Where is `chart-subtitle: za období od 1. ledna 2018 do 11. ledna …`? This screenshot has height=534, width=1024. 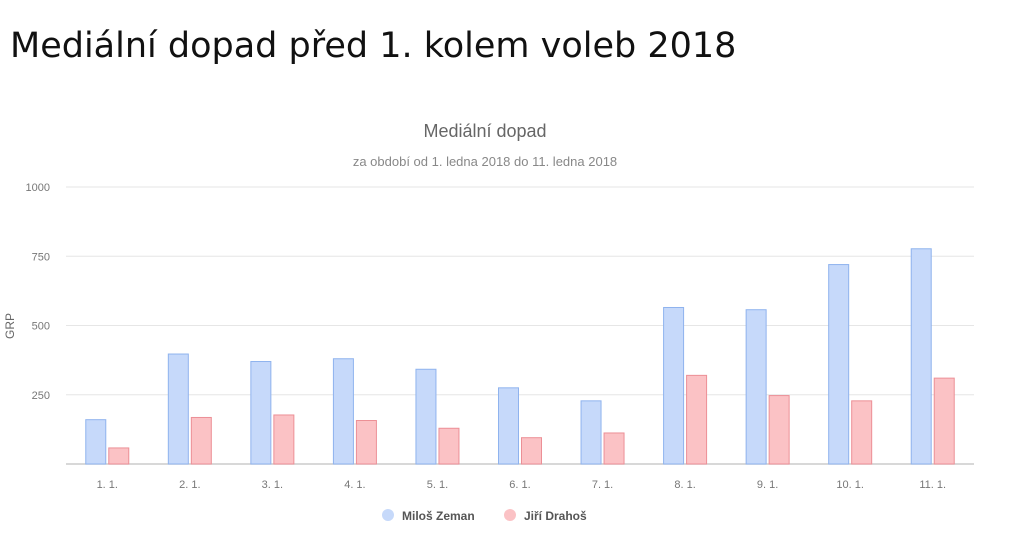
chart-subtitle: za období od 1. ledna 2018 do 11. ledna … is located at coordinates (485, 161).